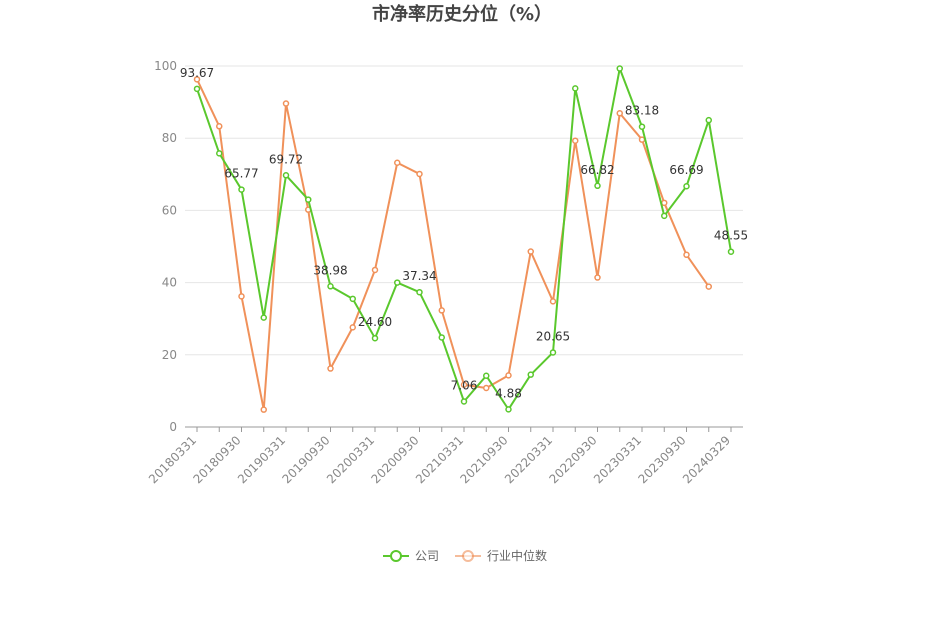 The image size is (935, 632). I want to click on data-label: 93.67, so click(197, 73).